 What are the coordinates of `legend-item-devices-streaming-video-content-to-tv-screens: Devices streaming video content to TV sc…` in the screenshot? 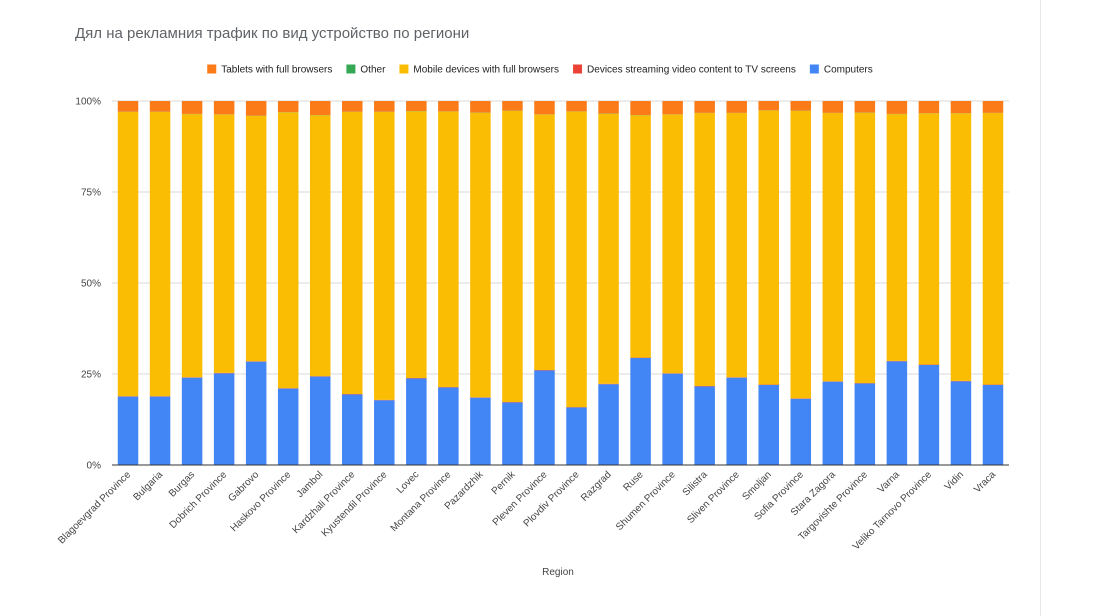 It's located at (684, 70).